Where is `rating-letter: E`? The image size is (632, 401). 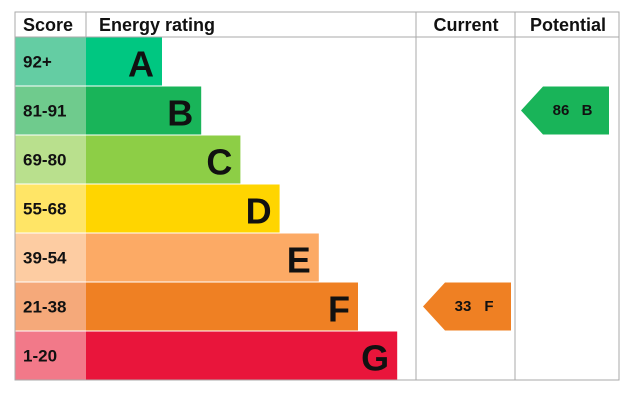
rating-letter: E is located at coordinates (299, 260).